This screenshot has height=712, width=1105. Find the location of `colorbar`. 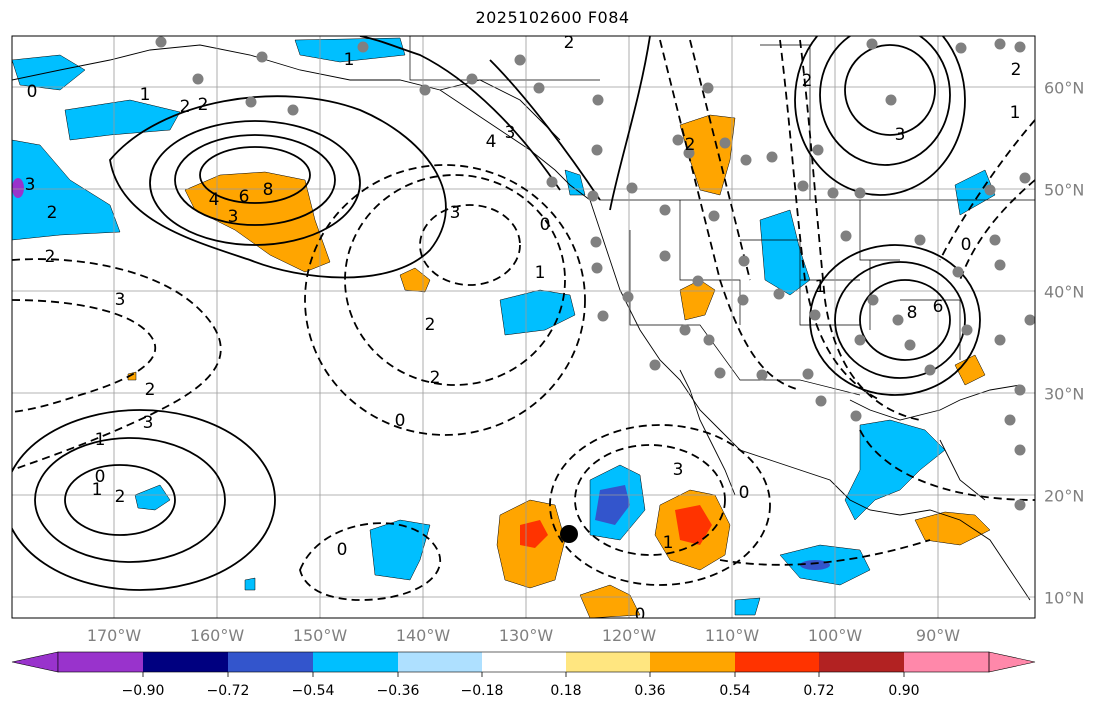

colorbar is located at coordinates (523, 664).